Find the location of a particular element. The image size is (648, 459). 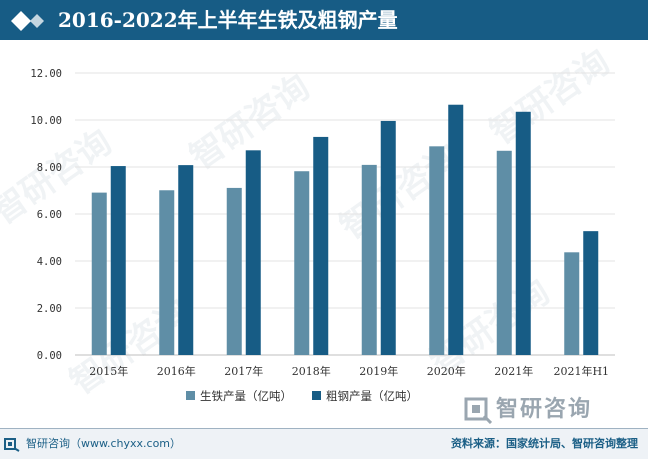

footer: 智研咨询（www.chyxx.com） 资料来源：国家统计局、智研咨询整理 is located at coordinates (324, 444).